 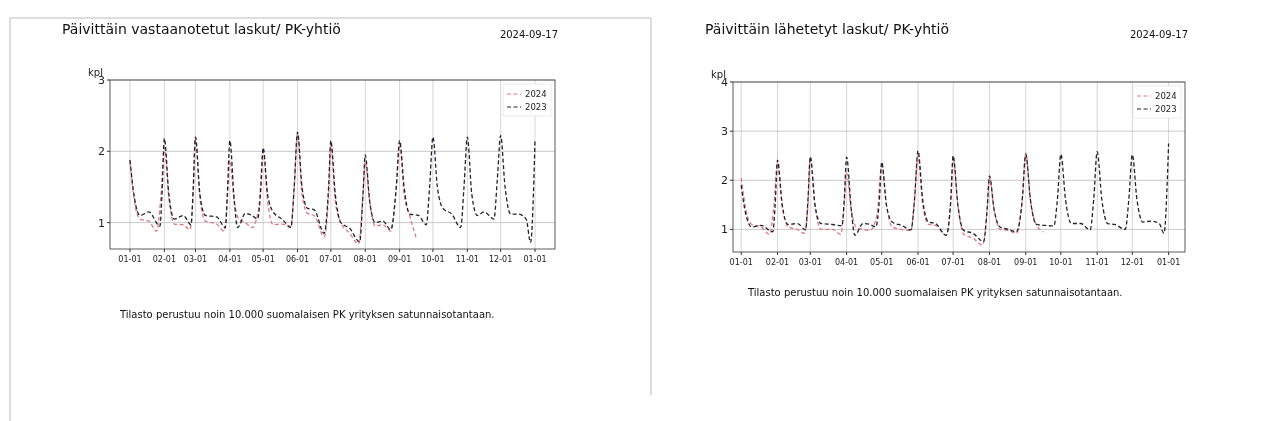 I want to click on y-tick-label: 3, so click(x=724, y=132).